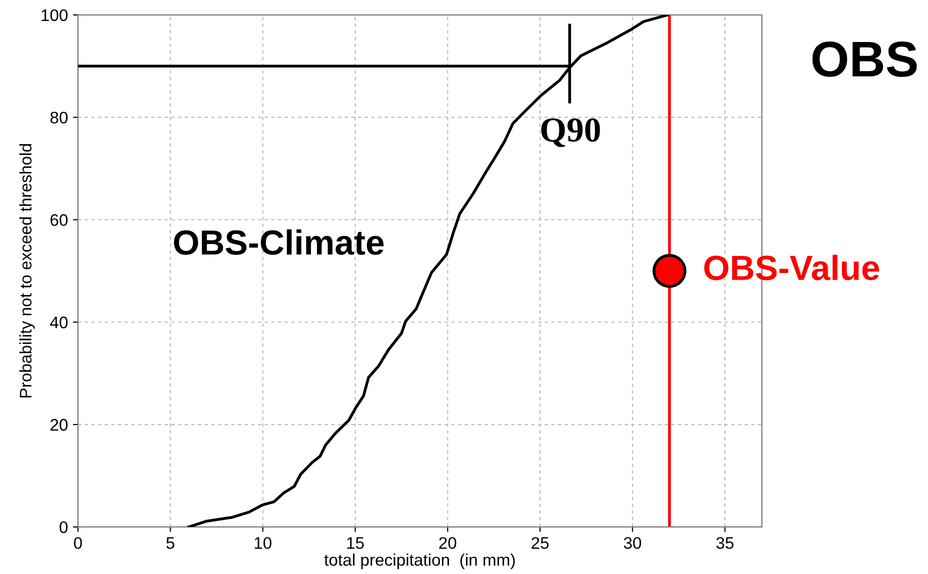  Describe the element at coordinates (263, 543) in the screenshot. I see `x-tick-label: 10` at that location.